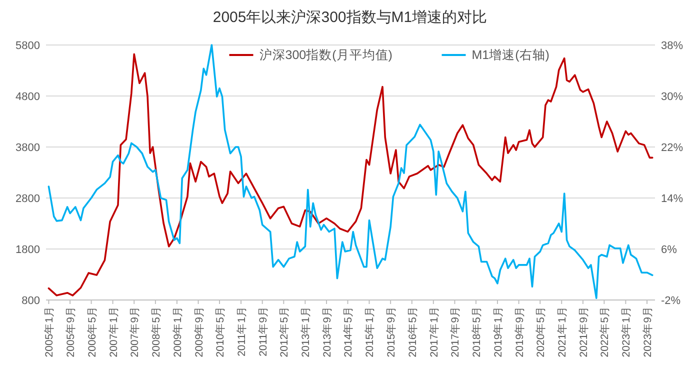 Image resolution: width=700 pixels, height=373 pixels. I want to click on x-tick-label: 2012年5月, so click(284, 332).